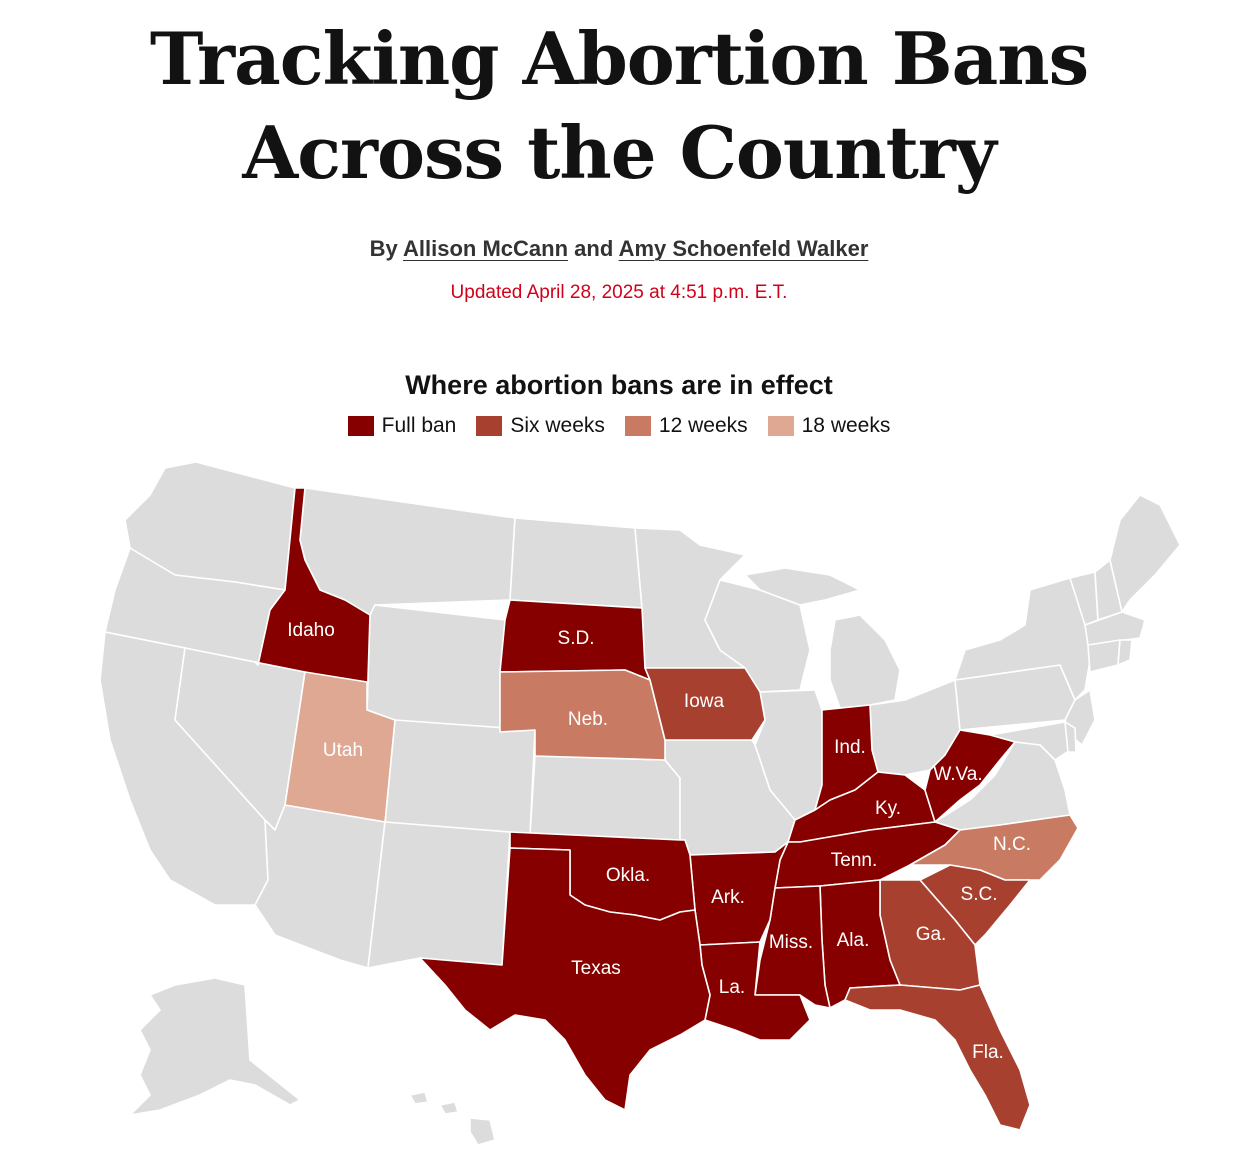  What do you see at coordinates (596, 968) in the screenshot?
I see `state-label-texas: Texas` at bounding box center [596, 968].